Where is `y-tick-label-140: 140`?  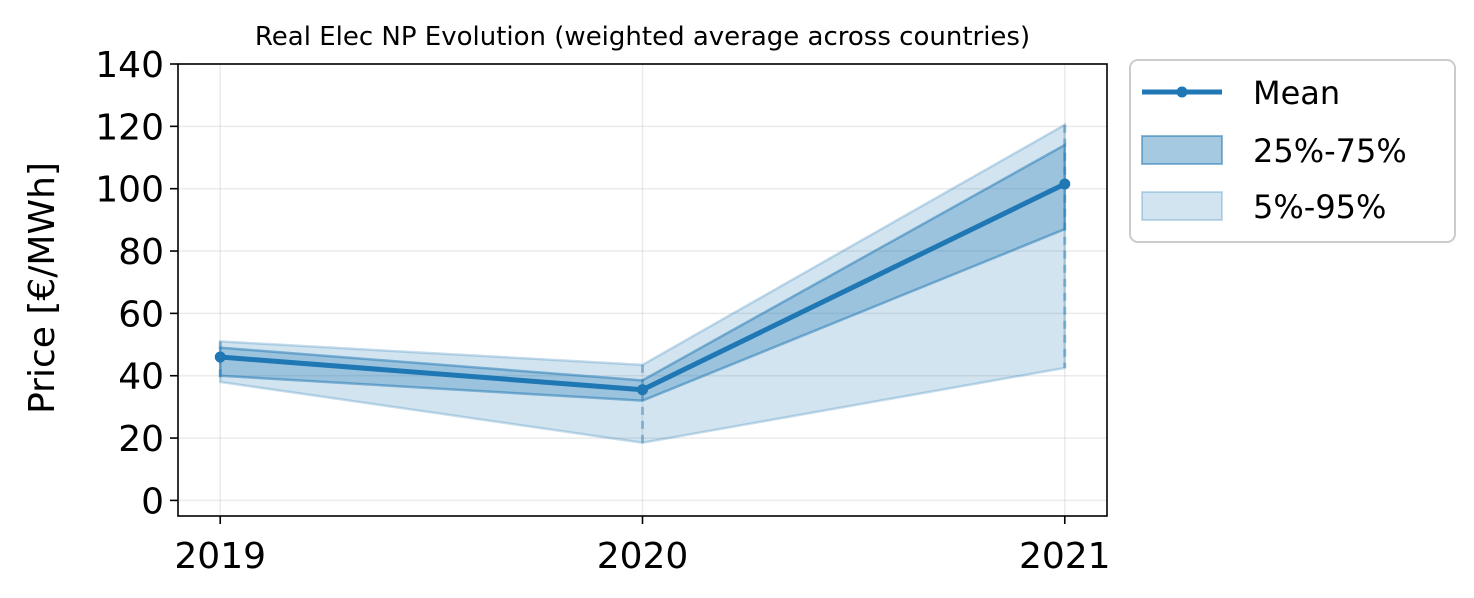
y-tick-label-140: 140 is located at coordinates (129, 65).